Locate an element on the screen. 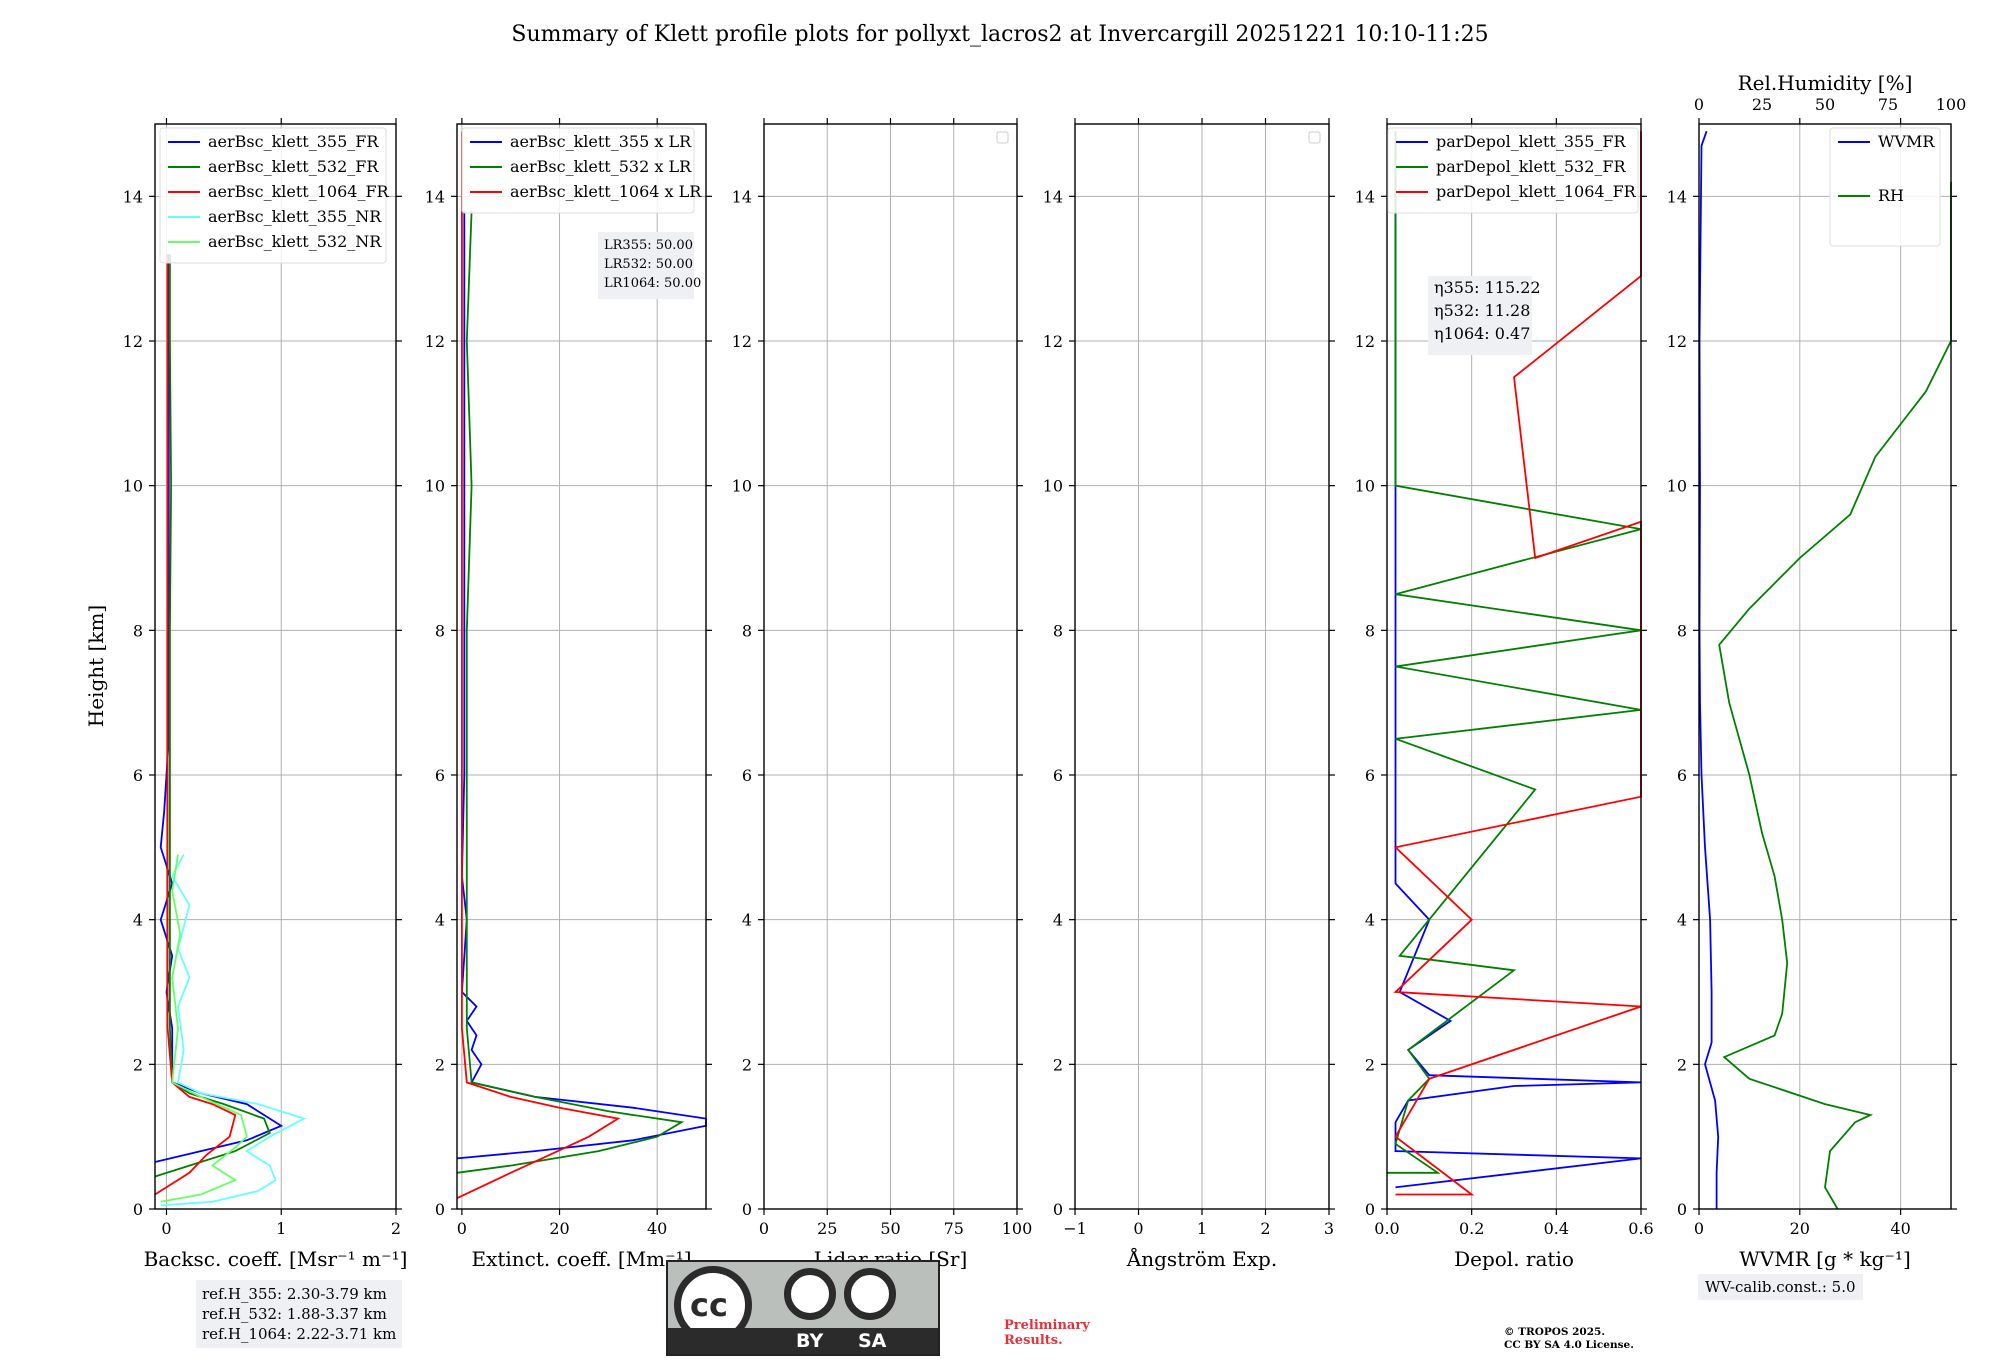  series-line-parDepol_klett_355_FR is located at coordinates (1518, 660).